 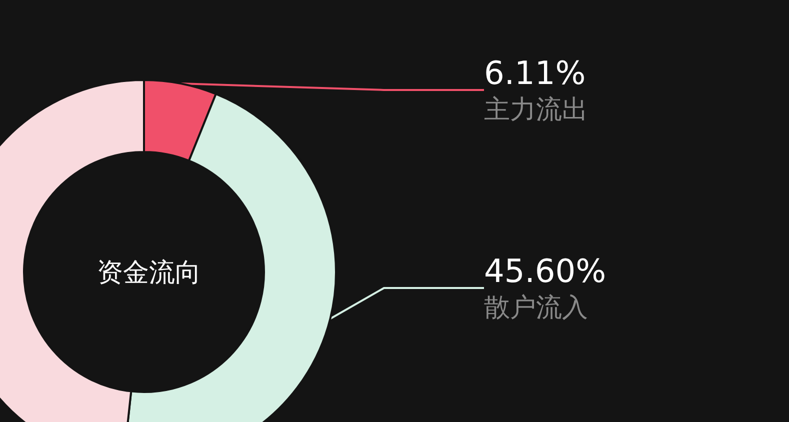 I want to click on slice-label: 主力流出, so click(x=536, y=110).